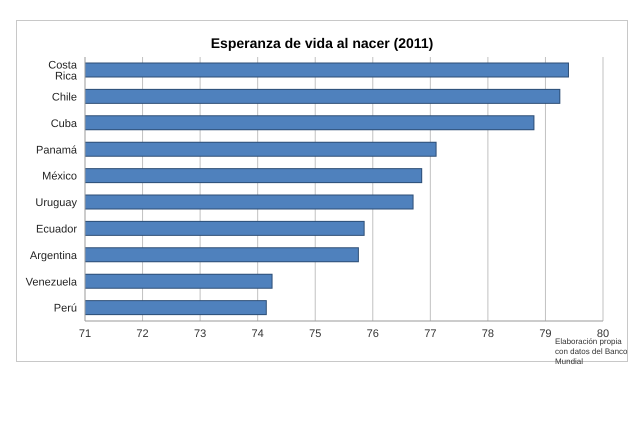 This screenshot has height=428, width=642. Describe the element at coordinates (488, 334) in the screenshot. I see `x-tick-label: 78` at that location.